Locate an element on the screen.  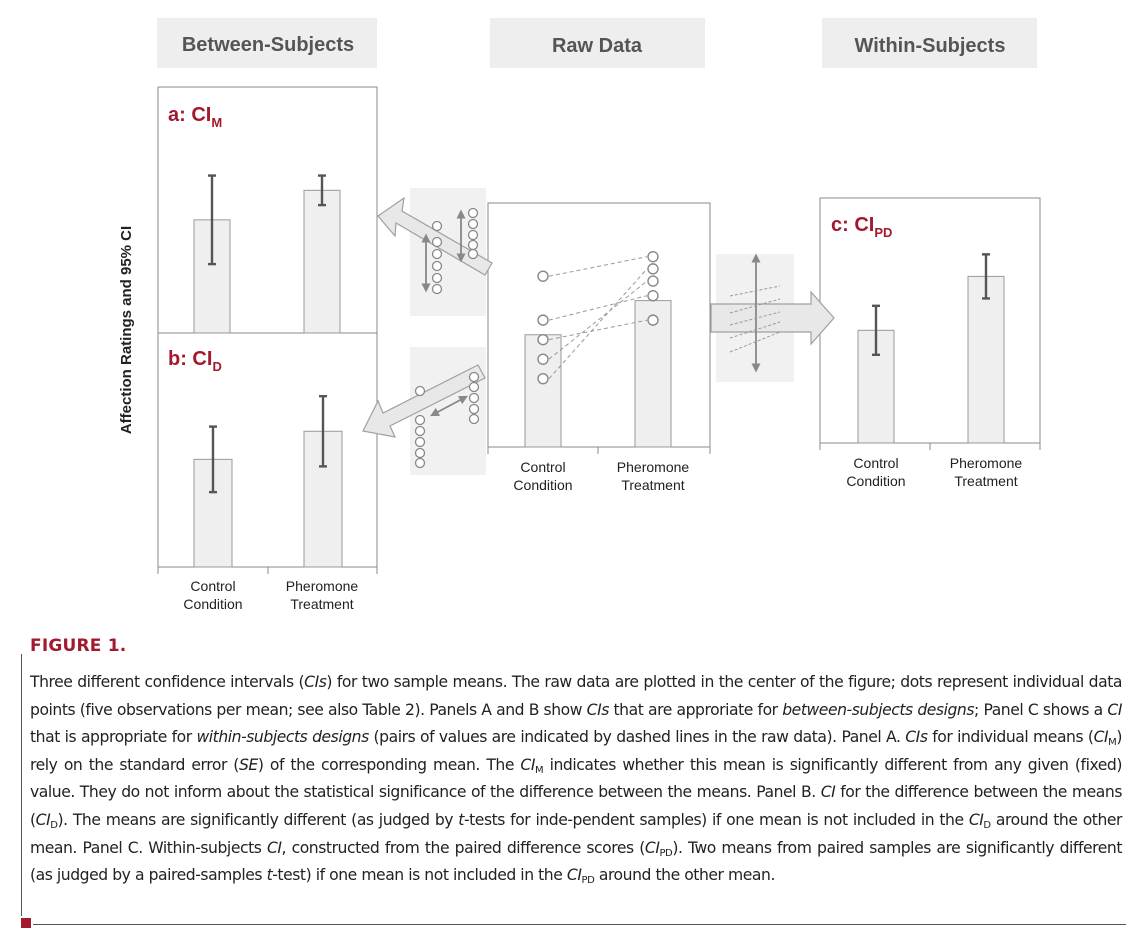
panel-b-title: b: CID is located at coordinates (195, 361).